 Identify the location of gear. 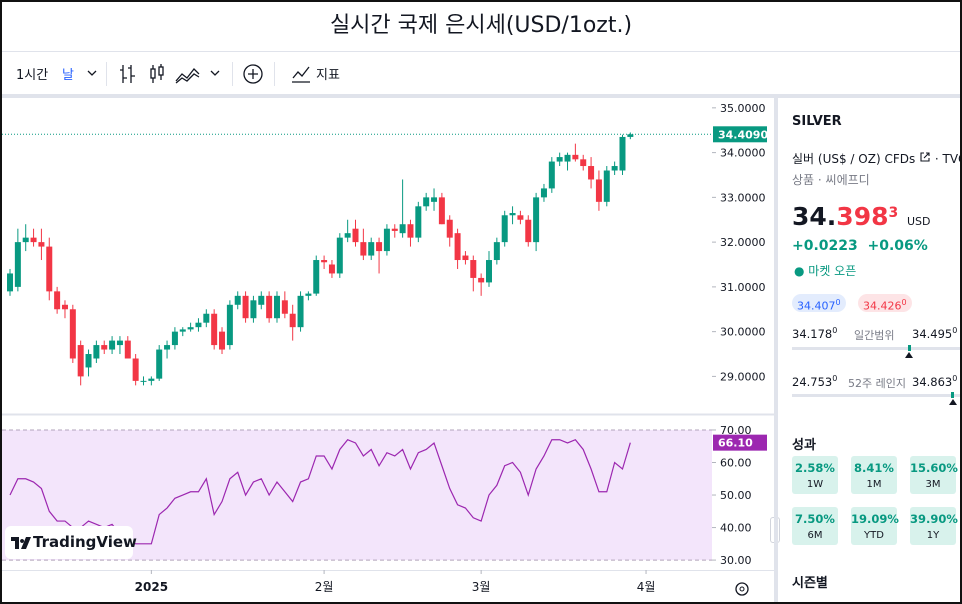
(742, 589).